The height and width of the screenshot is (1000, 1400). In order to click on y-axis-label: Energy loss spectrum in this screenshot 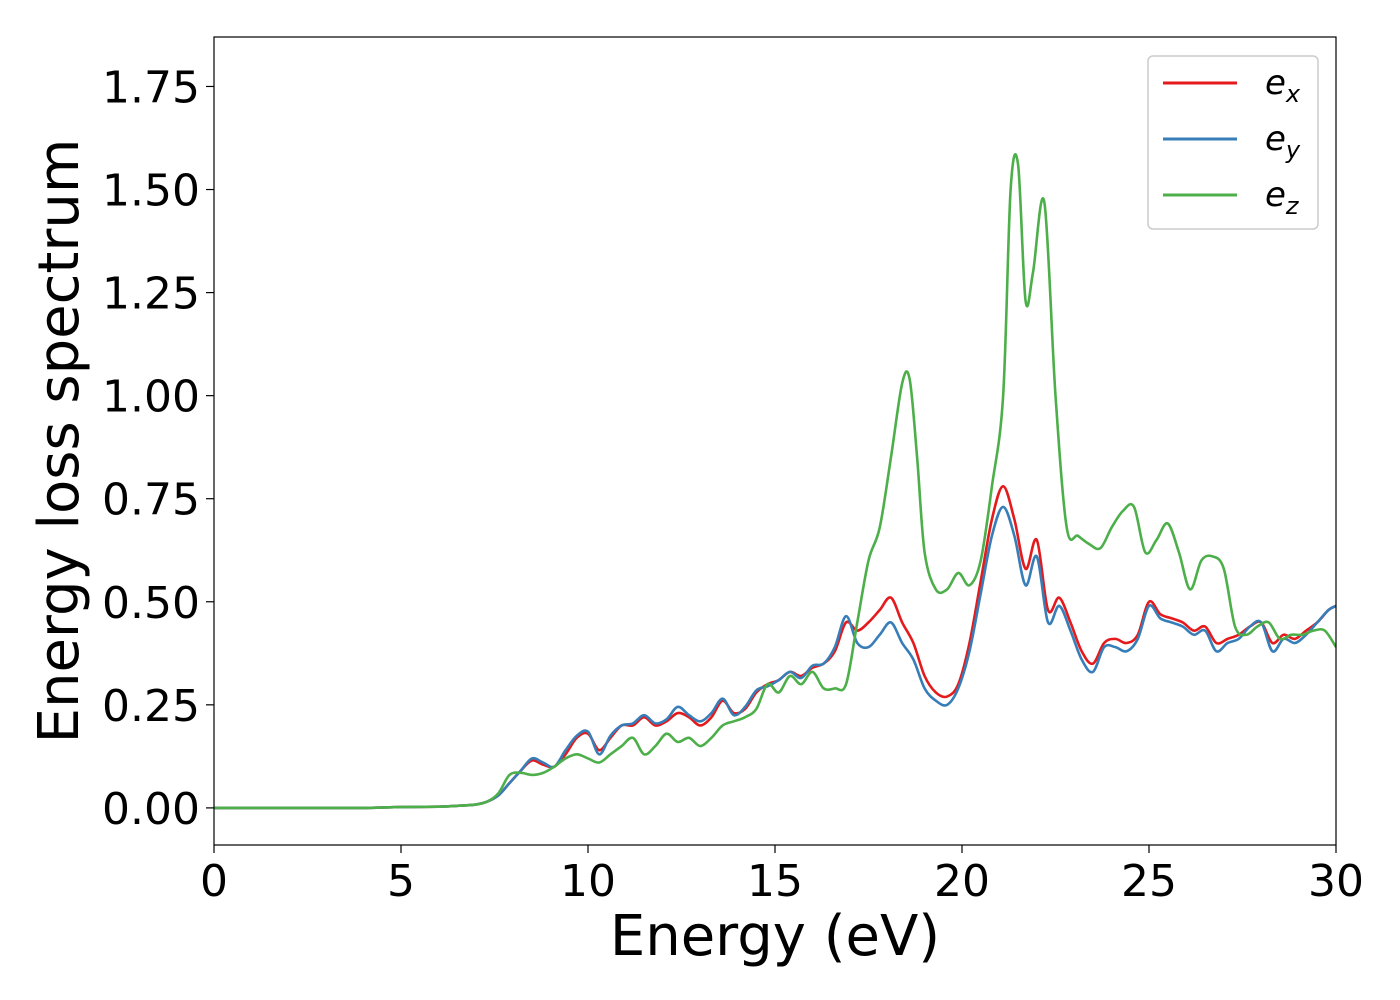, I will do `click(59, 441)`.